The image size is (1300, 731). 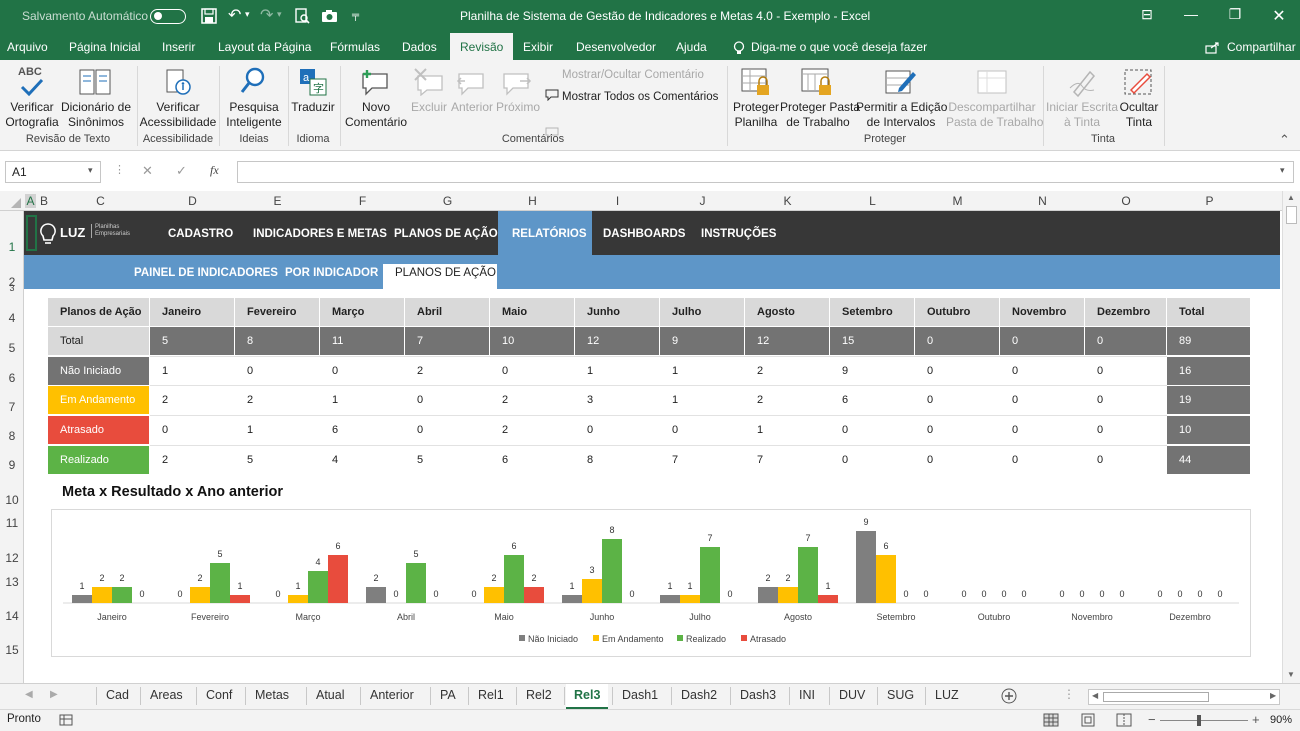 What do you see at coordinates (532, 312) in the screenshot?
I see `table-header-cell: Maio` at bounding box center [532, 312].